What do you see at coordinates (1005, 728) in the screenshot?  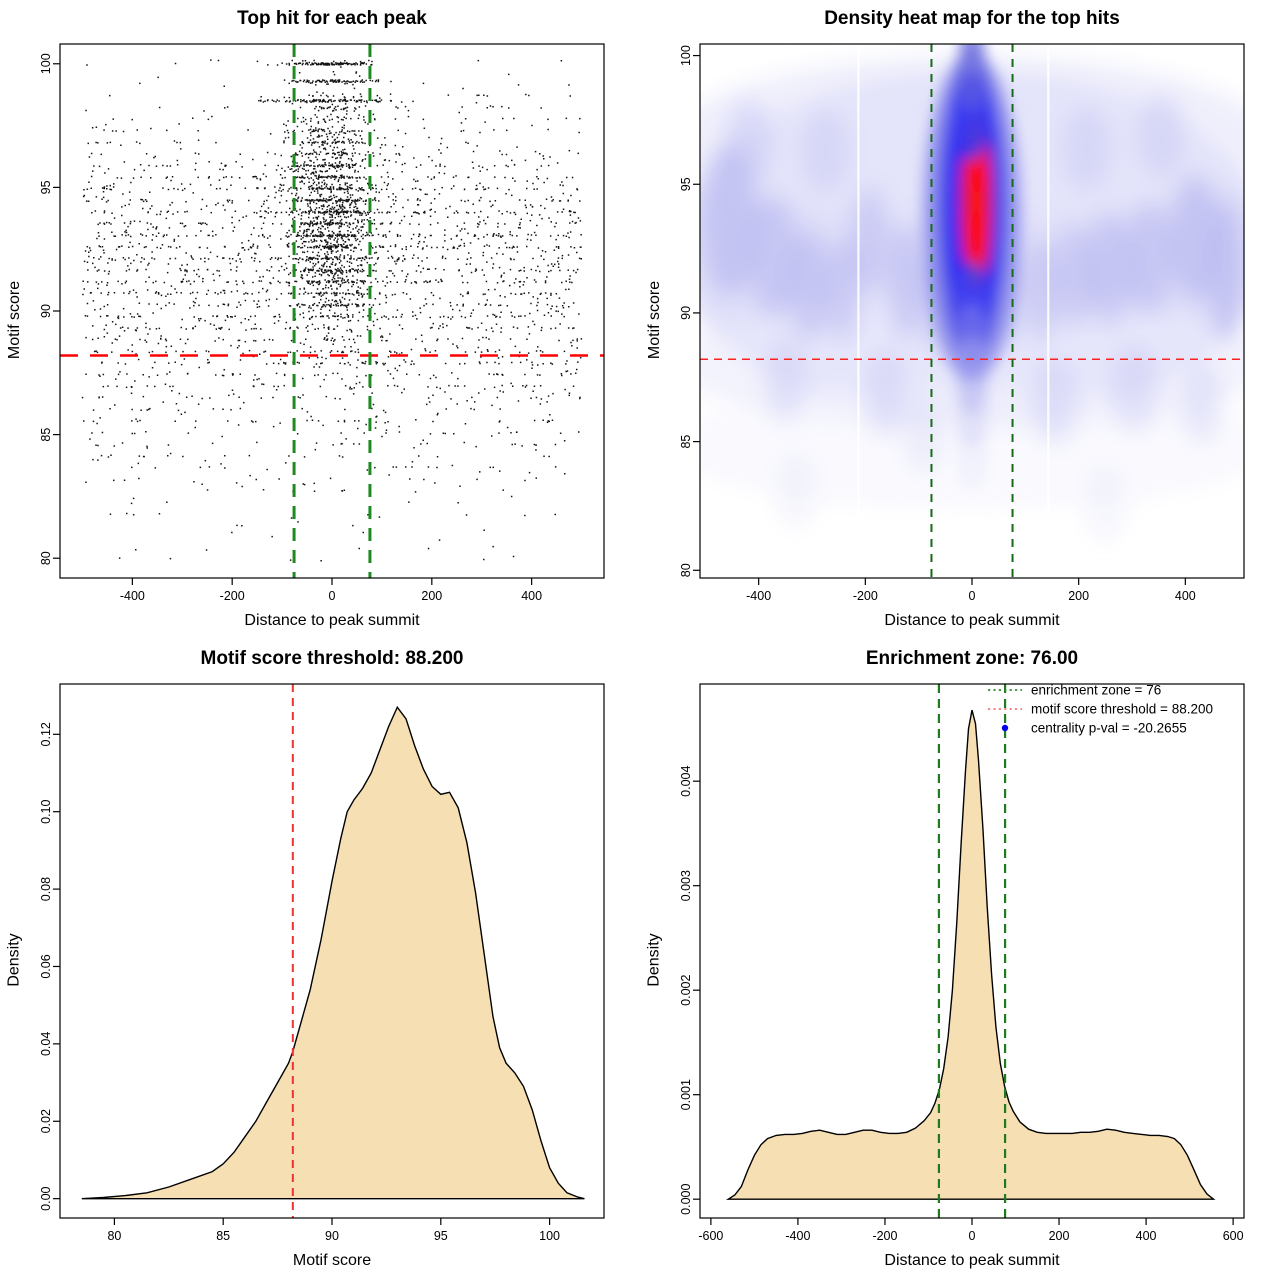 I see `legend-symbol-point` at bounding box center [1005, 728].